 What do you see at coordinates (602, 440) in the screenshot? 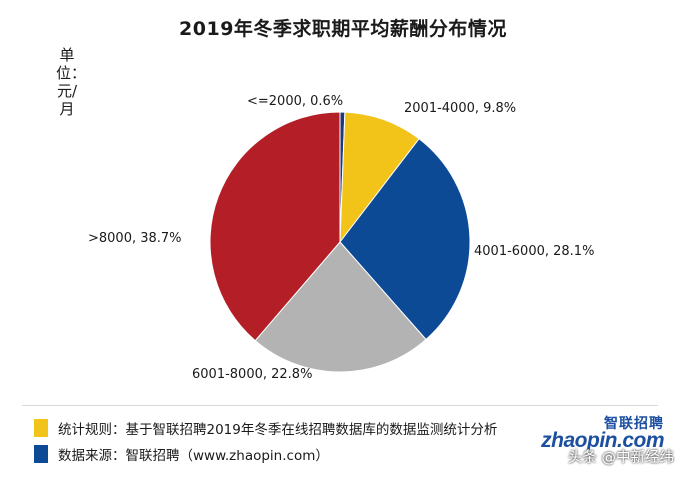
I see `logo-main-text: zhaopin.com` at bounding box center [602, 440].